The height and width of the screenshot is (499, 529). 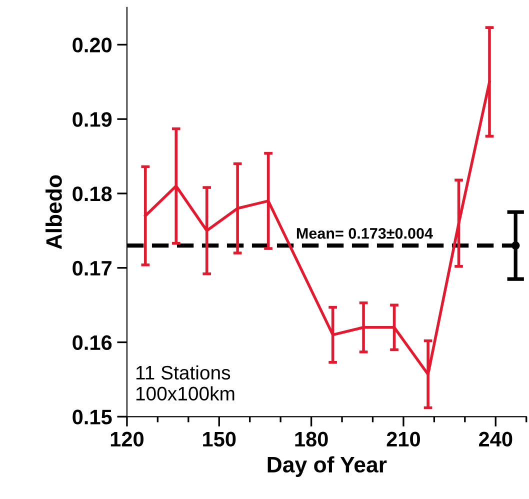 I want to click on y-tick-label: 0.18, so click(x=92, y=194).